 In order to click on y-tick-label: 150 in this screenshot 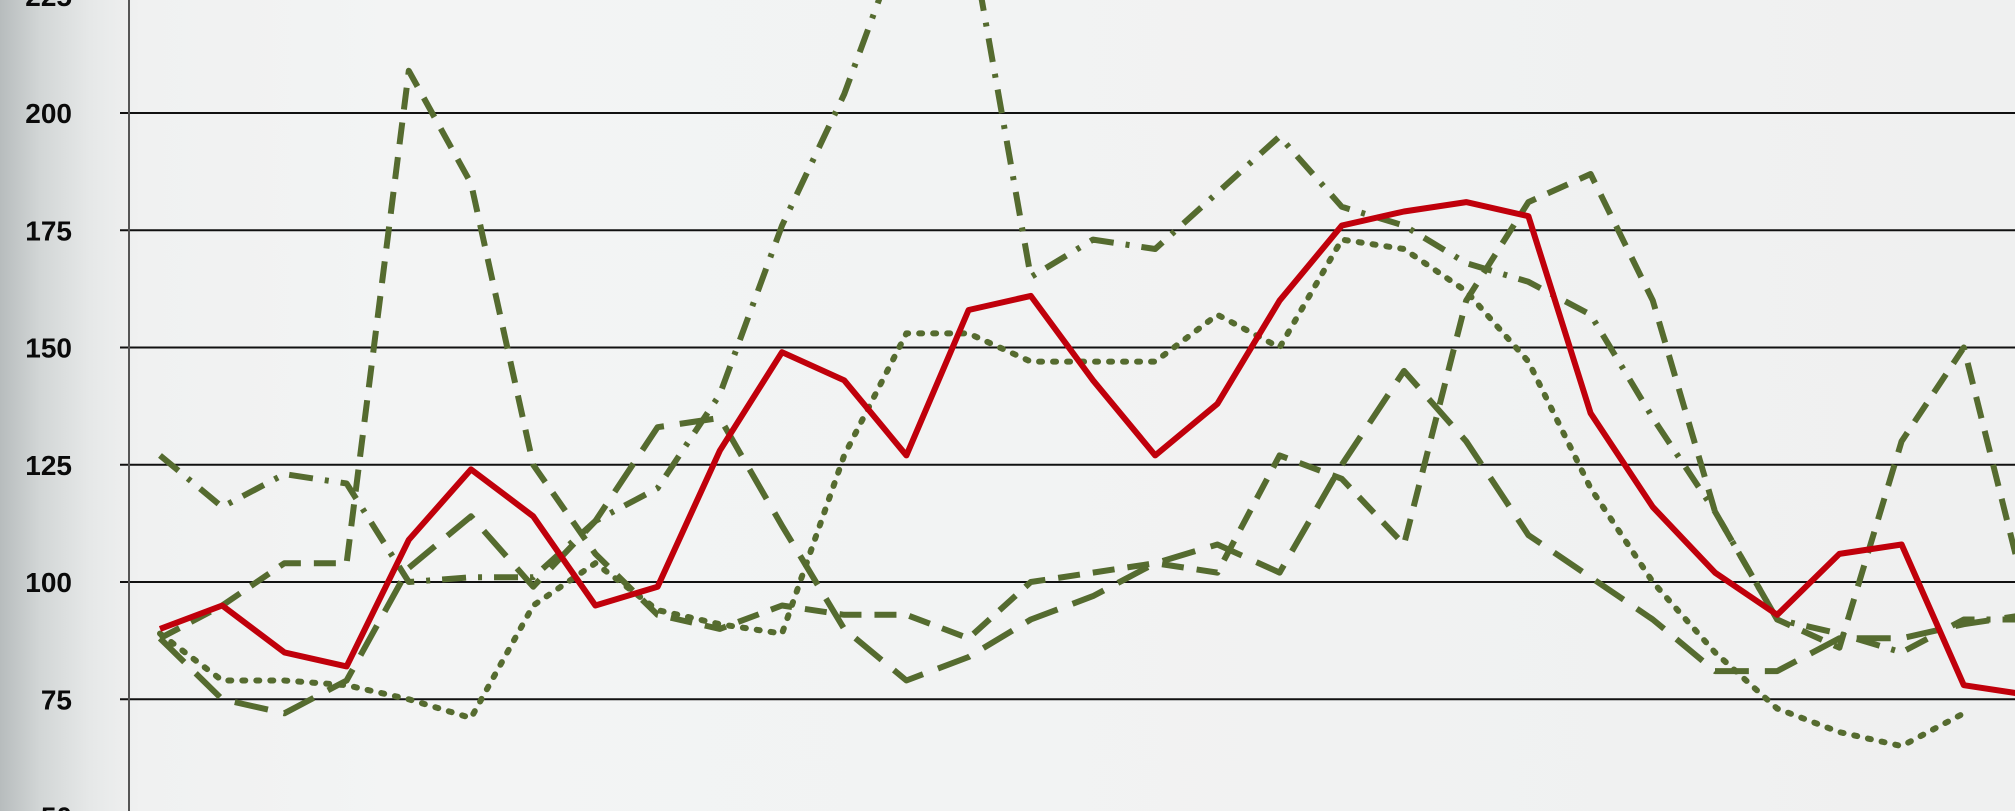, I will do `click(48, 348)`.